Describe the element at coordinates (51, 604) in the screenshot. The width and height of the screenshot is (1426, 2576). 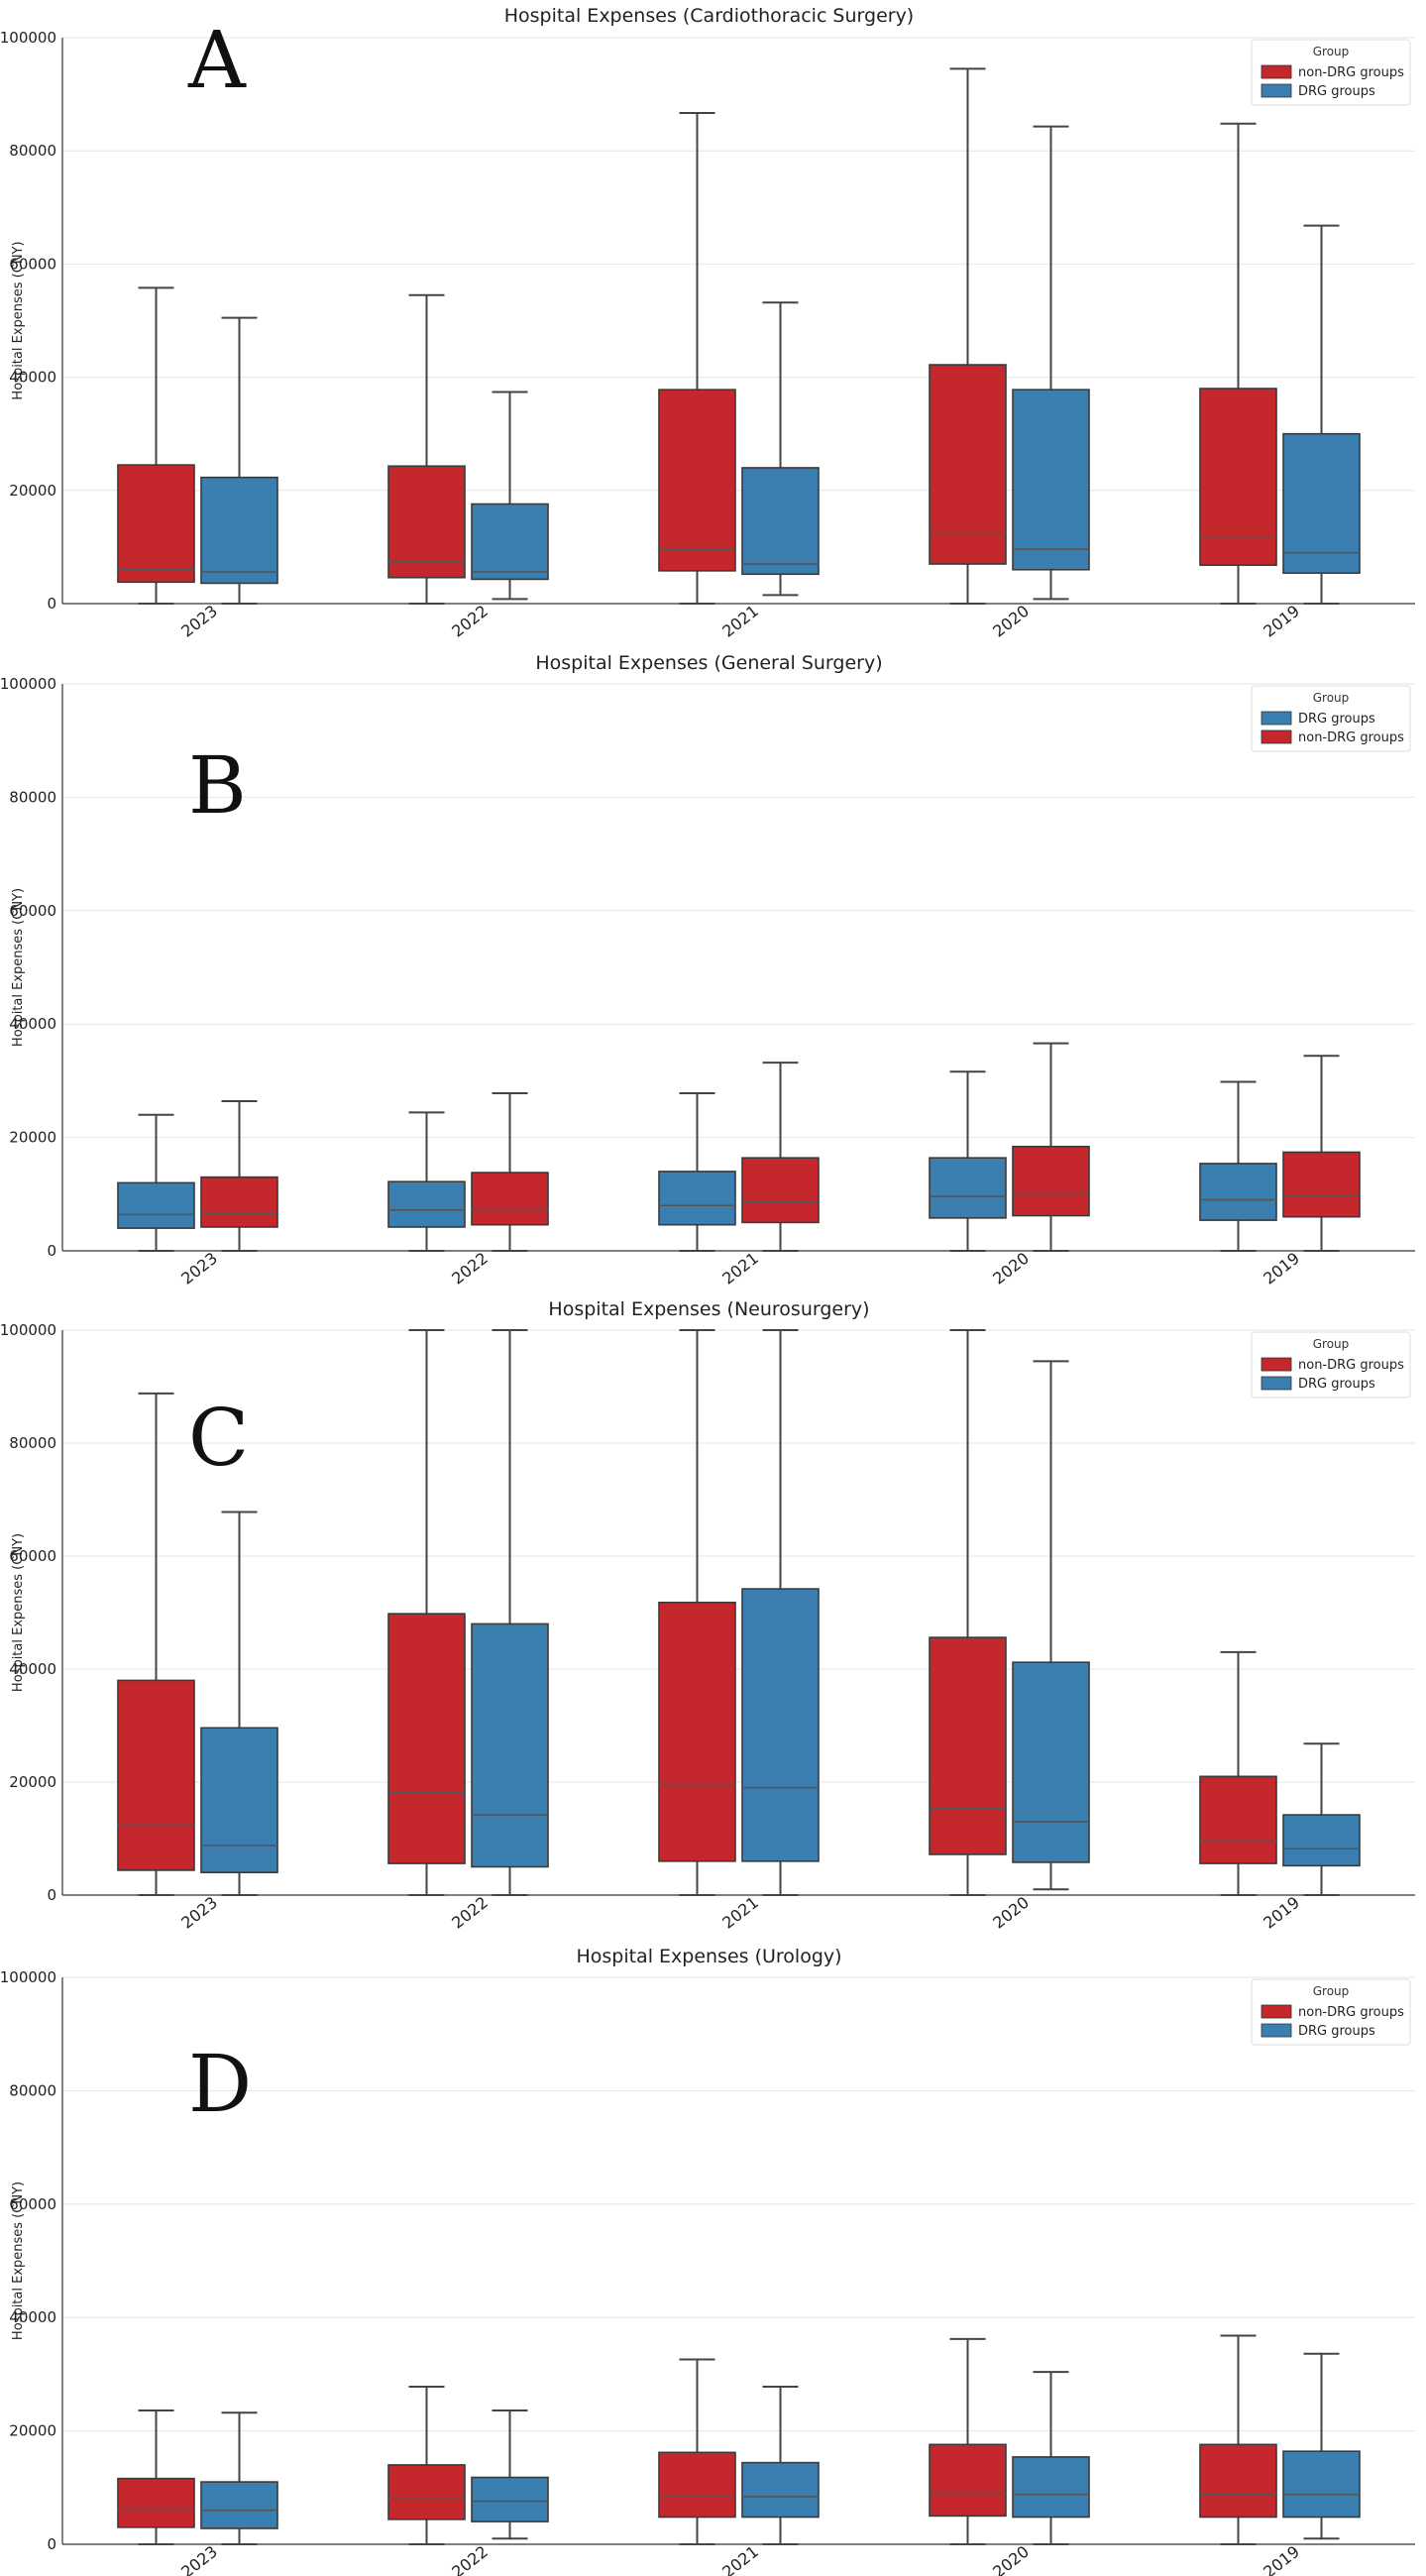
I see `y-tick-label: 0` at that location.